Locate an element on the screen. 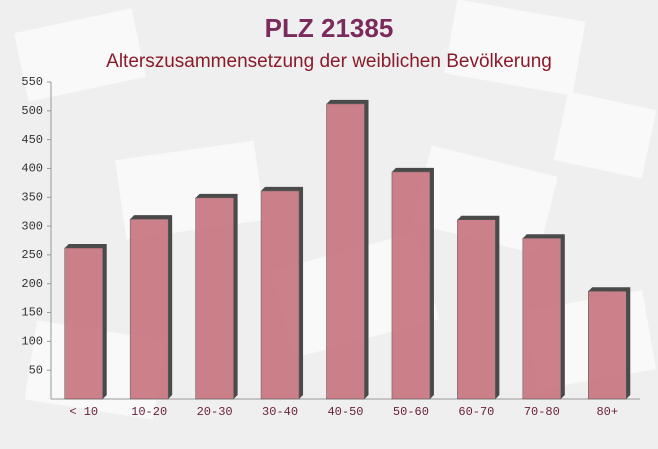 This screenshot has width=658, height=449. chart-title: PLZ 21385 is located at coordinates (329, 28).